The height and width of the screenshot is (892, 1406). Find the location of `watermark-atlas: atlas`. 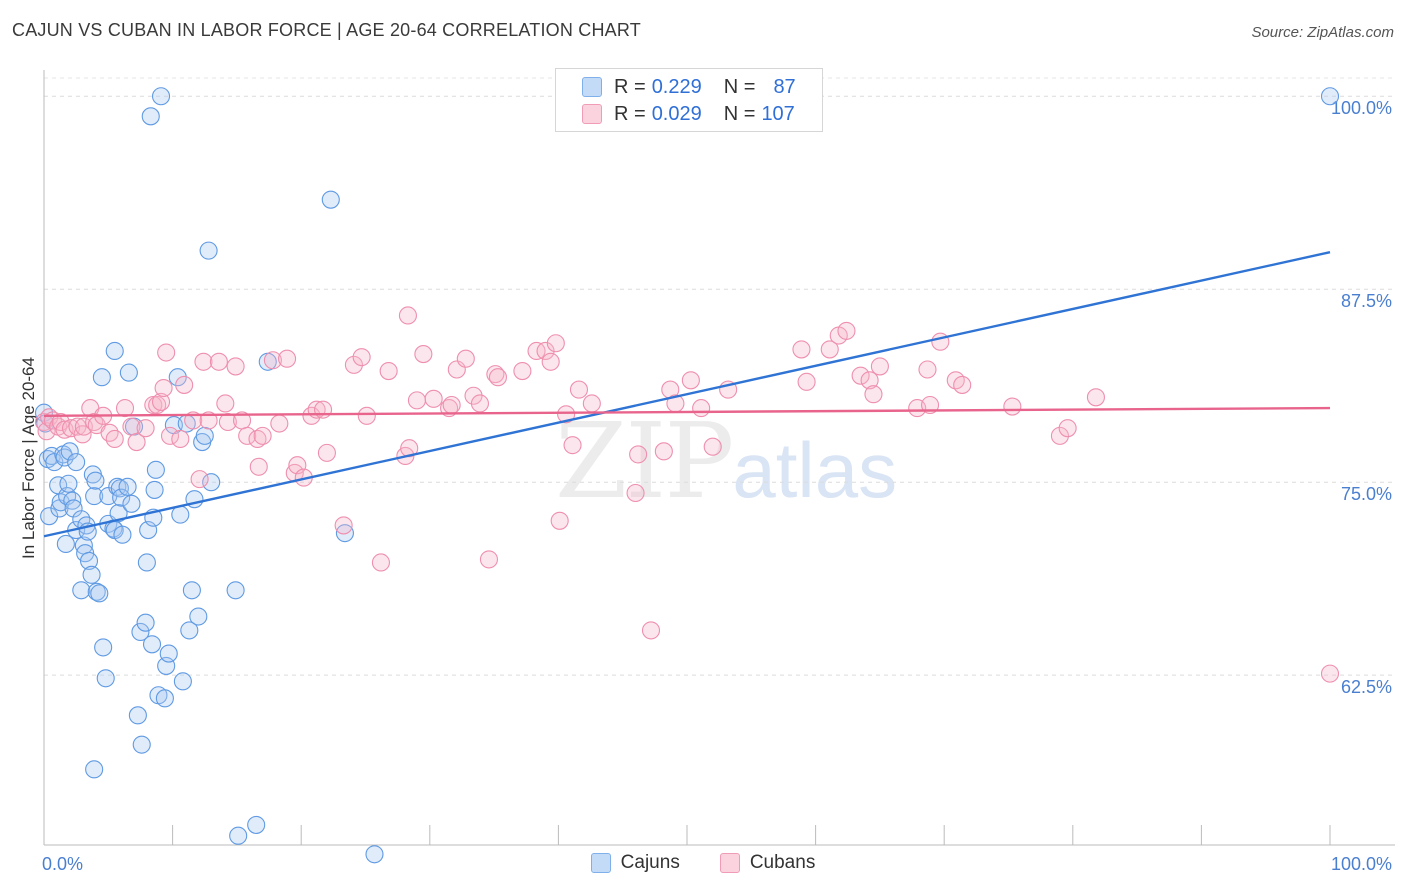

watermark-atlas: atlas is located at coordinates (815, 470).